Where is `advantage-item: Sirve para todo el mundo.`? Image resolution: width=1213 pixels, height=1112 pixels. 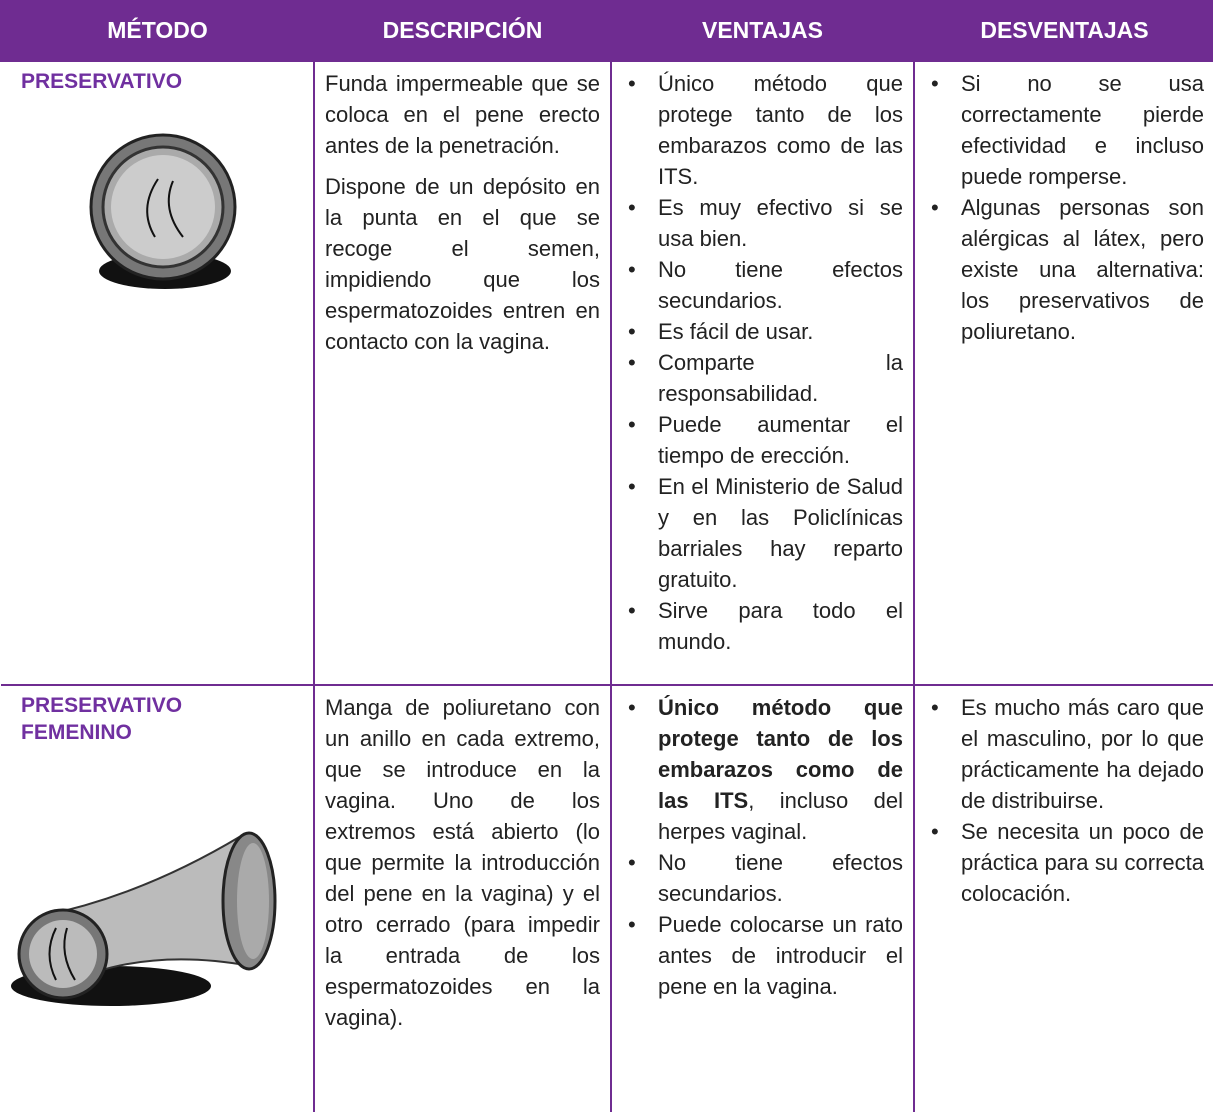
advantage-item: Sirve para todo el mundo. is located at coordinates (762, 626).